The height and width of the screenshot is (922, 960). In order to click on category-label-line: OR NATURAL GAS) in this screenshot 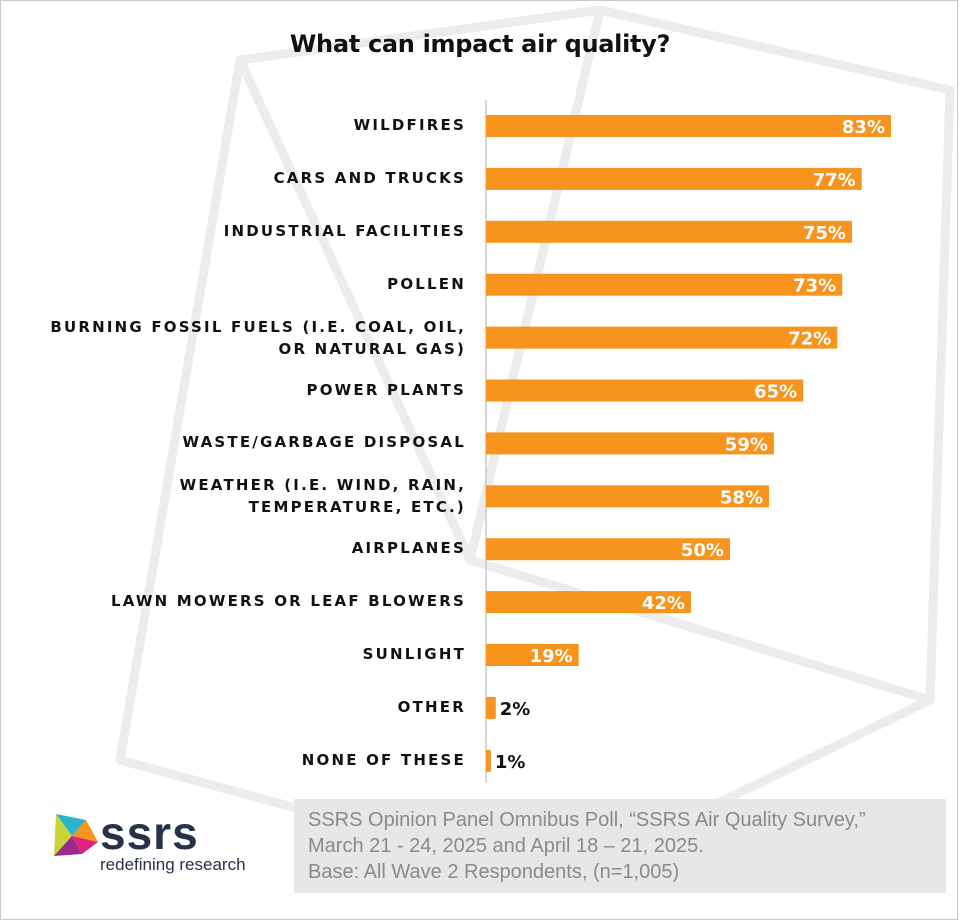, I will do `click(372, 348)`.